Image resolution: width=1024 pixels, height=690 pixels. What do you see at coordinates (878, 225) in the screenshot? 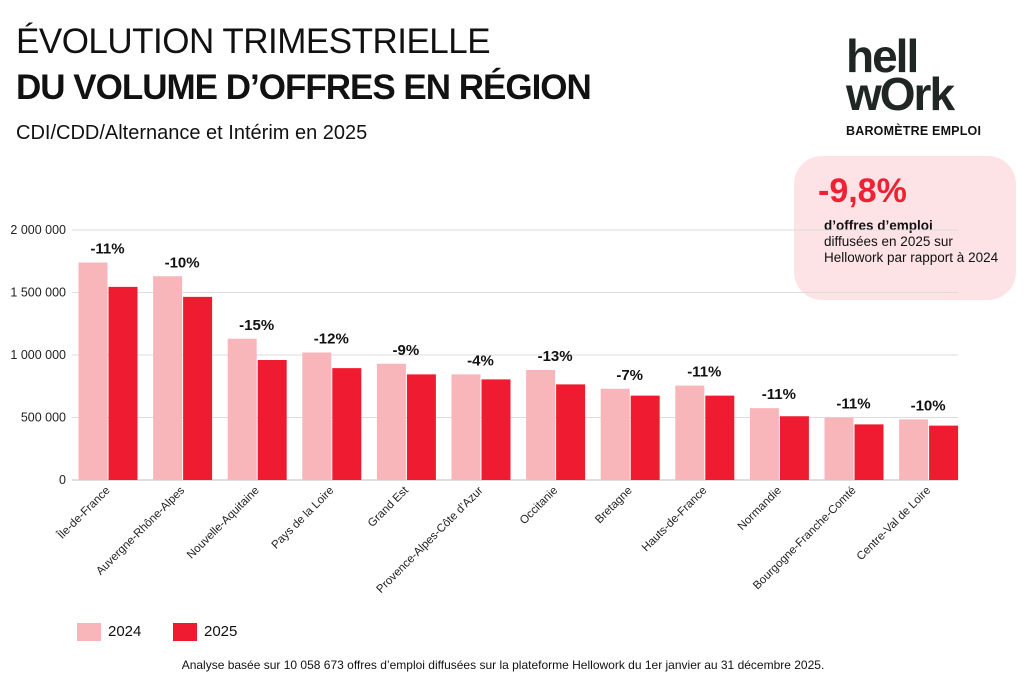
I see `callout-bold-text: d’offres d’emploi` at bounding box center [878, 225].